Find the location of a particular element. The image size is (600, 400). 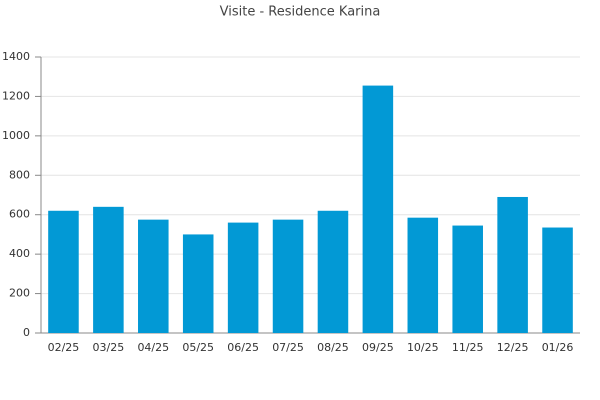

x-tick-label: 08/25 is located at coordinates (333, 347).